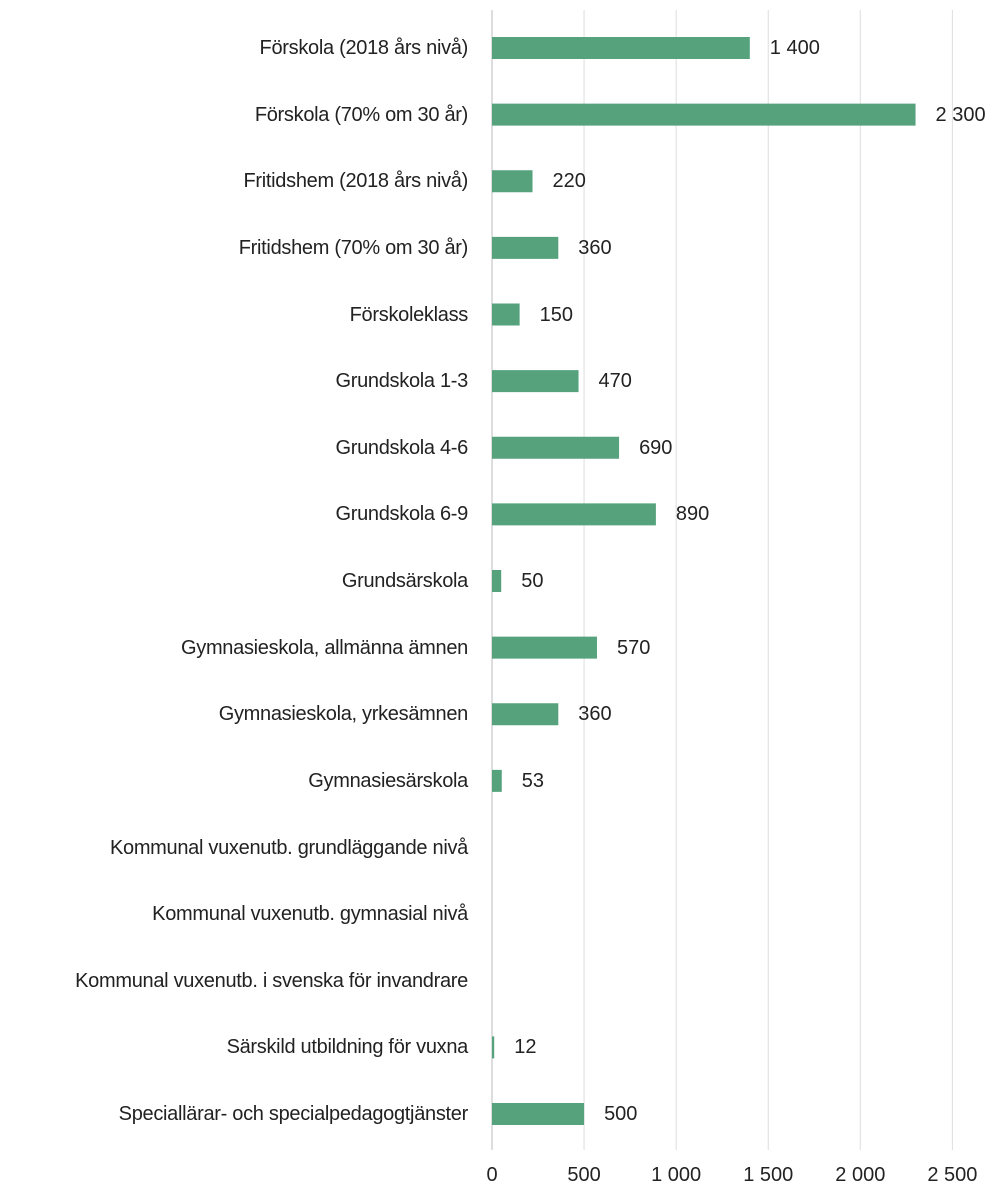  Describe the element at coordinates (401, 447) in the screenshot. I see `y-tick-label: Grundskola 4-6` at that location.